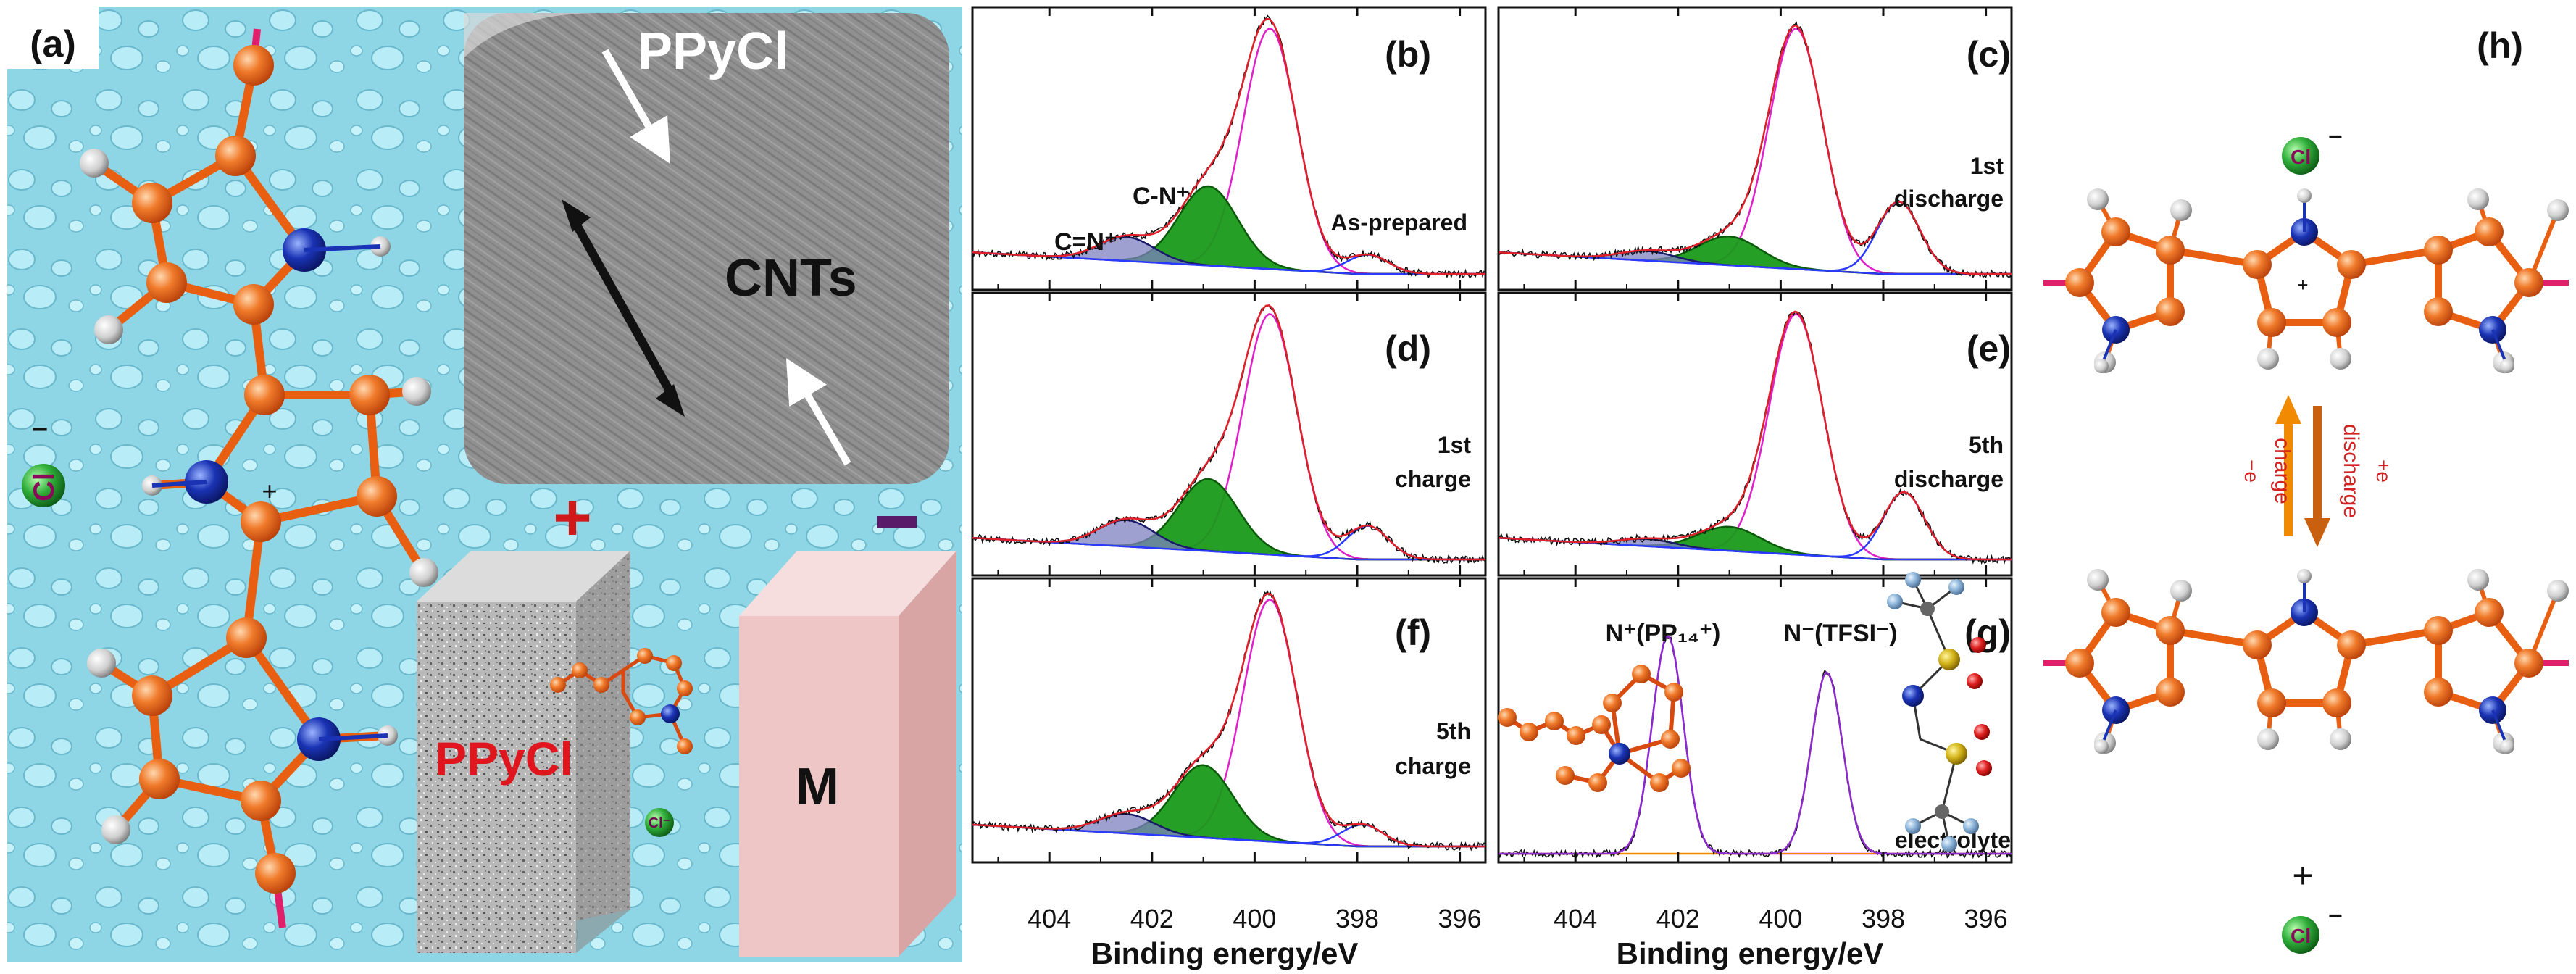 Image resolution: width=2576 pixels, height=974 pixels. Describe the element at coordinates (2306, 280) in the screenshot. I see `pyrrole-trimer-oxidized` at that location.